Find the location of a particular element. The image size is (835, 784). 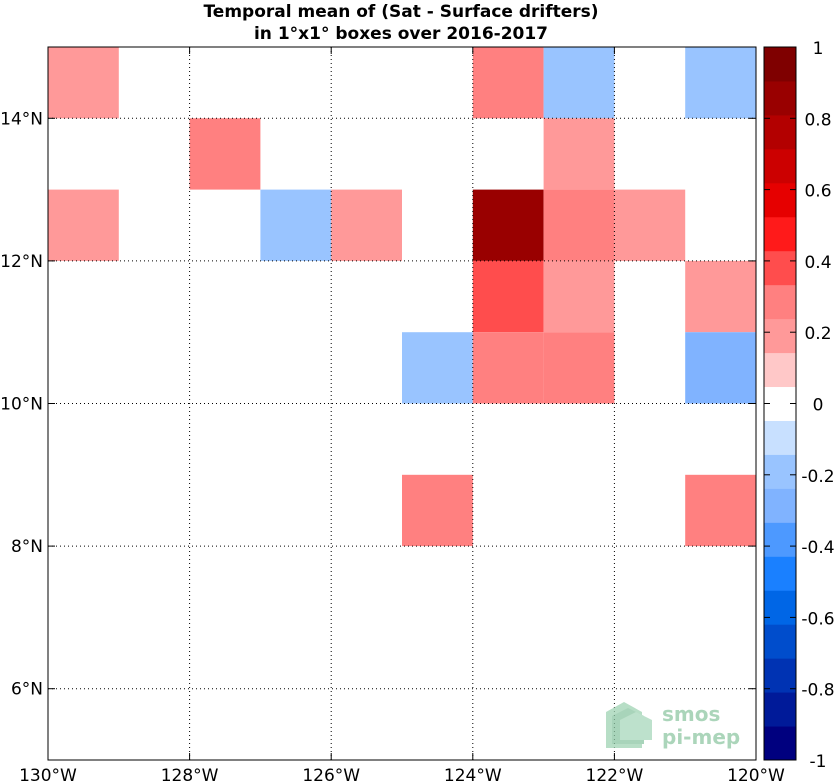

colorbar-tick-label: -0.8 is located at coordinates (817, 691).